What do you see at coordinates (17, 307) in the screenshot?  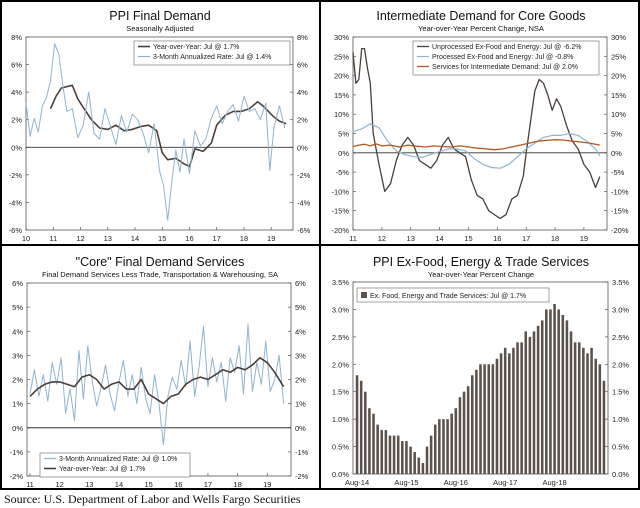 I see `y-tick-label-left: 5%` at bounding box center [17, 307].